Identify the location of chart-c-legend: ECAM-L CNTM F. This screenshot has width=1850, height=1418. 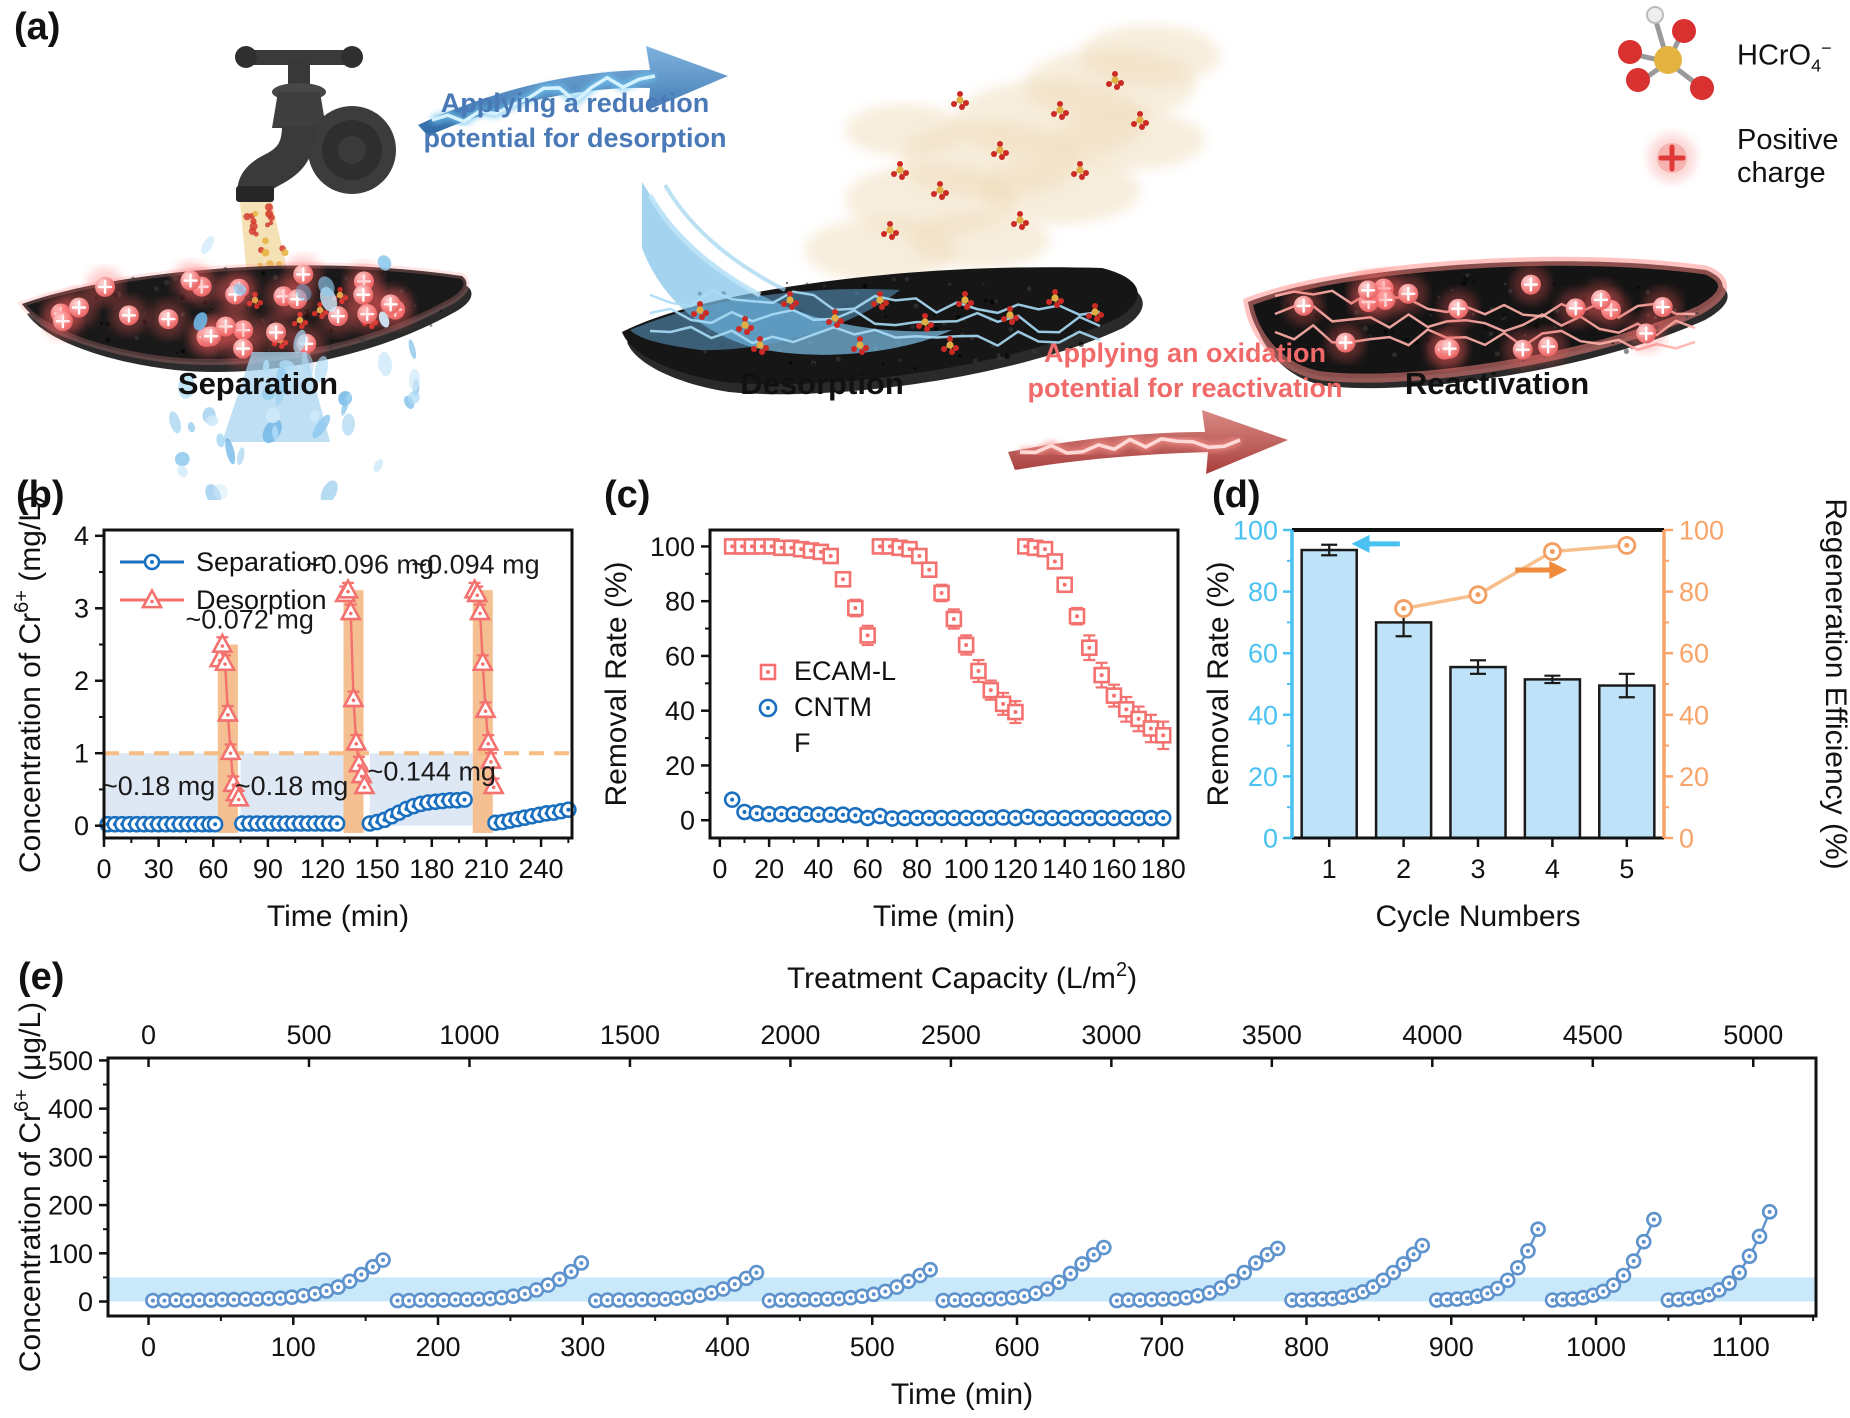
(827, 707).